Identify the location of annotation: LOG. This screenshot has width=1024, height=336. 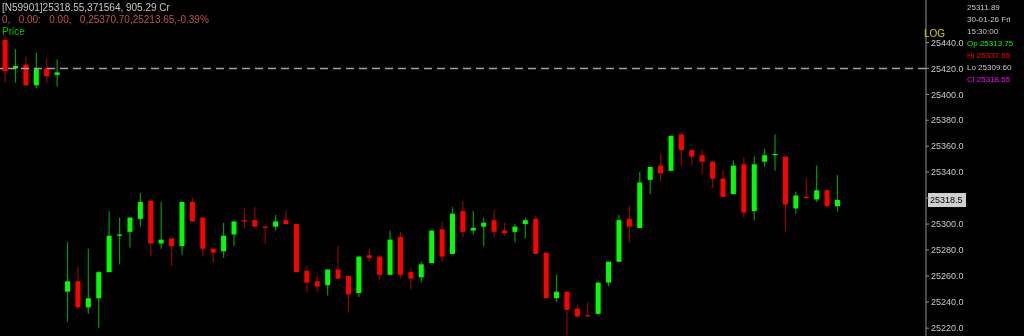
(935, 33).